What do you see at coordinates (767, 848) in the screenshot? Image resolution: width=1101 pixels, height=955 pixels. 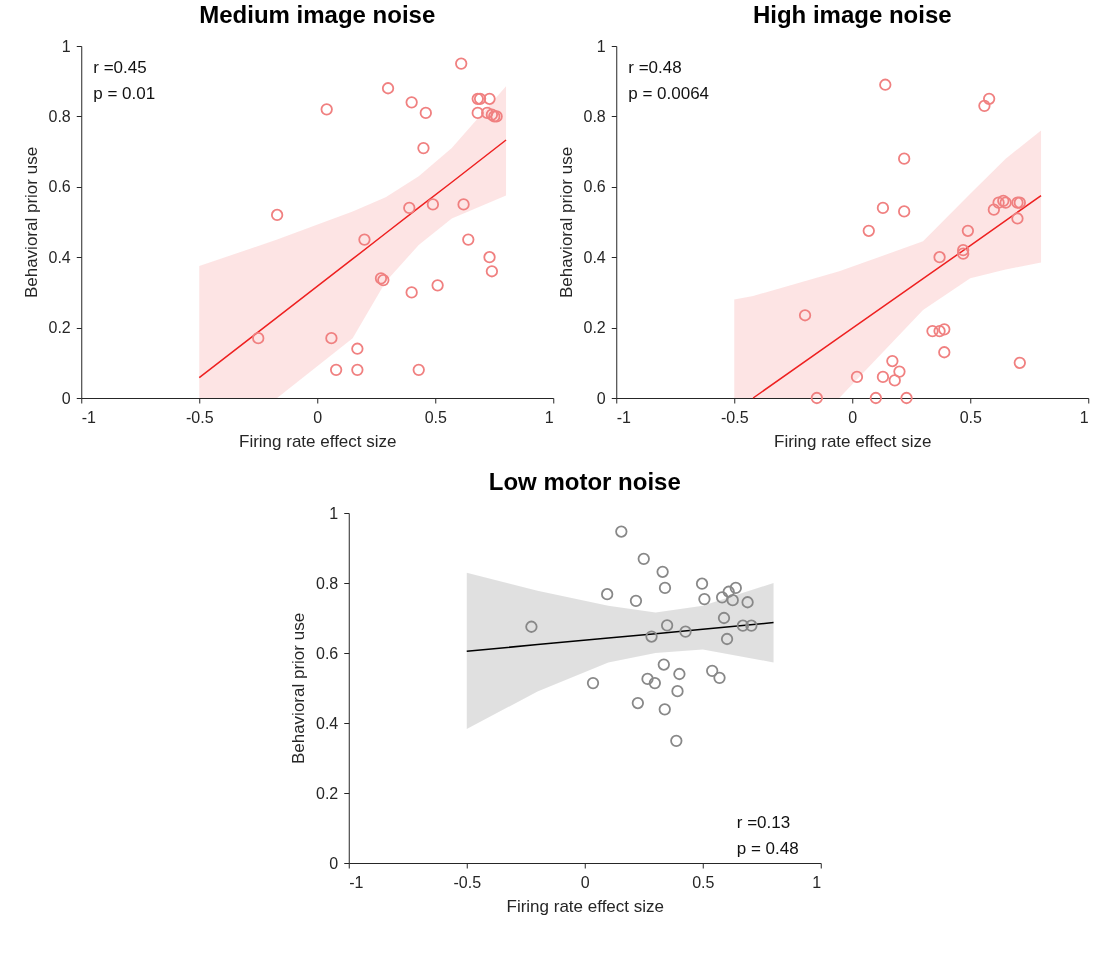 I see `annotation: p = 0.48` at bounding box center [767, 848].